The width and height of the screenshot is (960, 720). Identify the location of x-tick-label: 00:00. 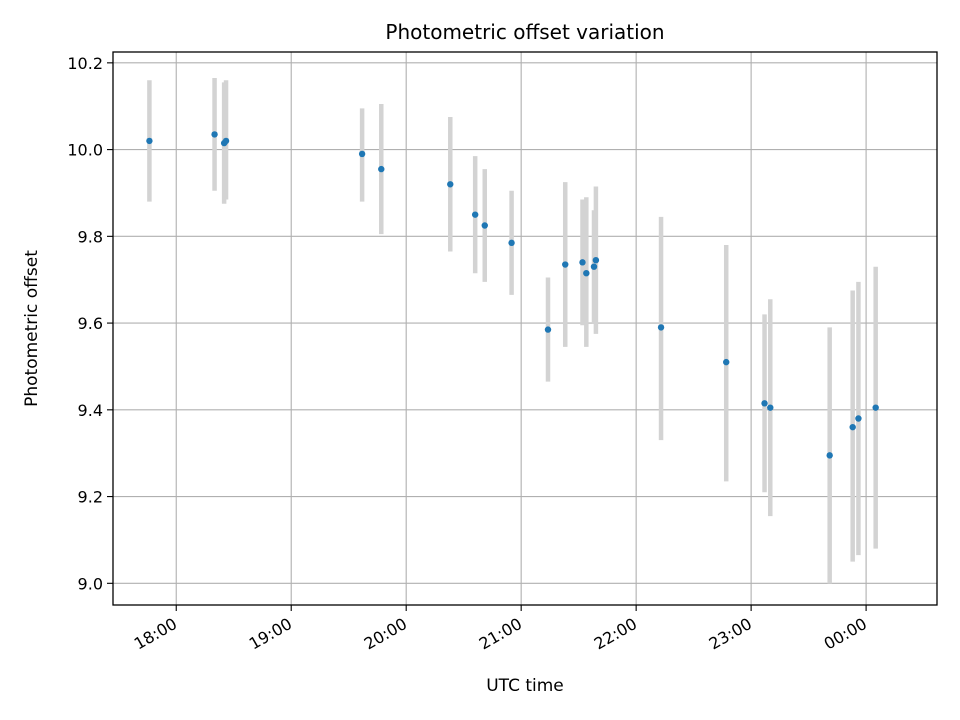
(845, 634).